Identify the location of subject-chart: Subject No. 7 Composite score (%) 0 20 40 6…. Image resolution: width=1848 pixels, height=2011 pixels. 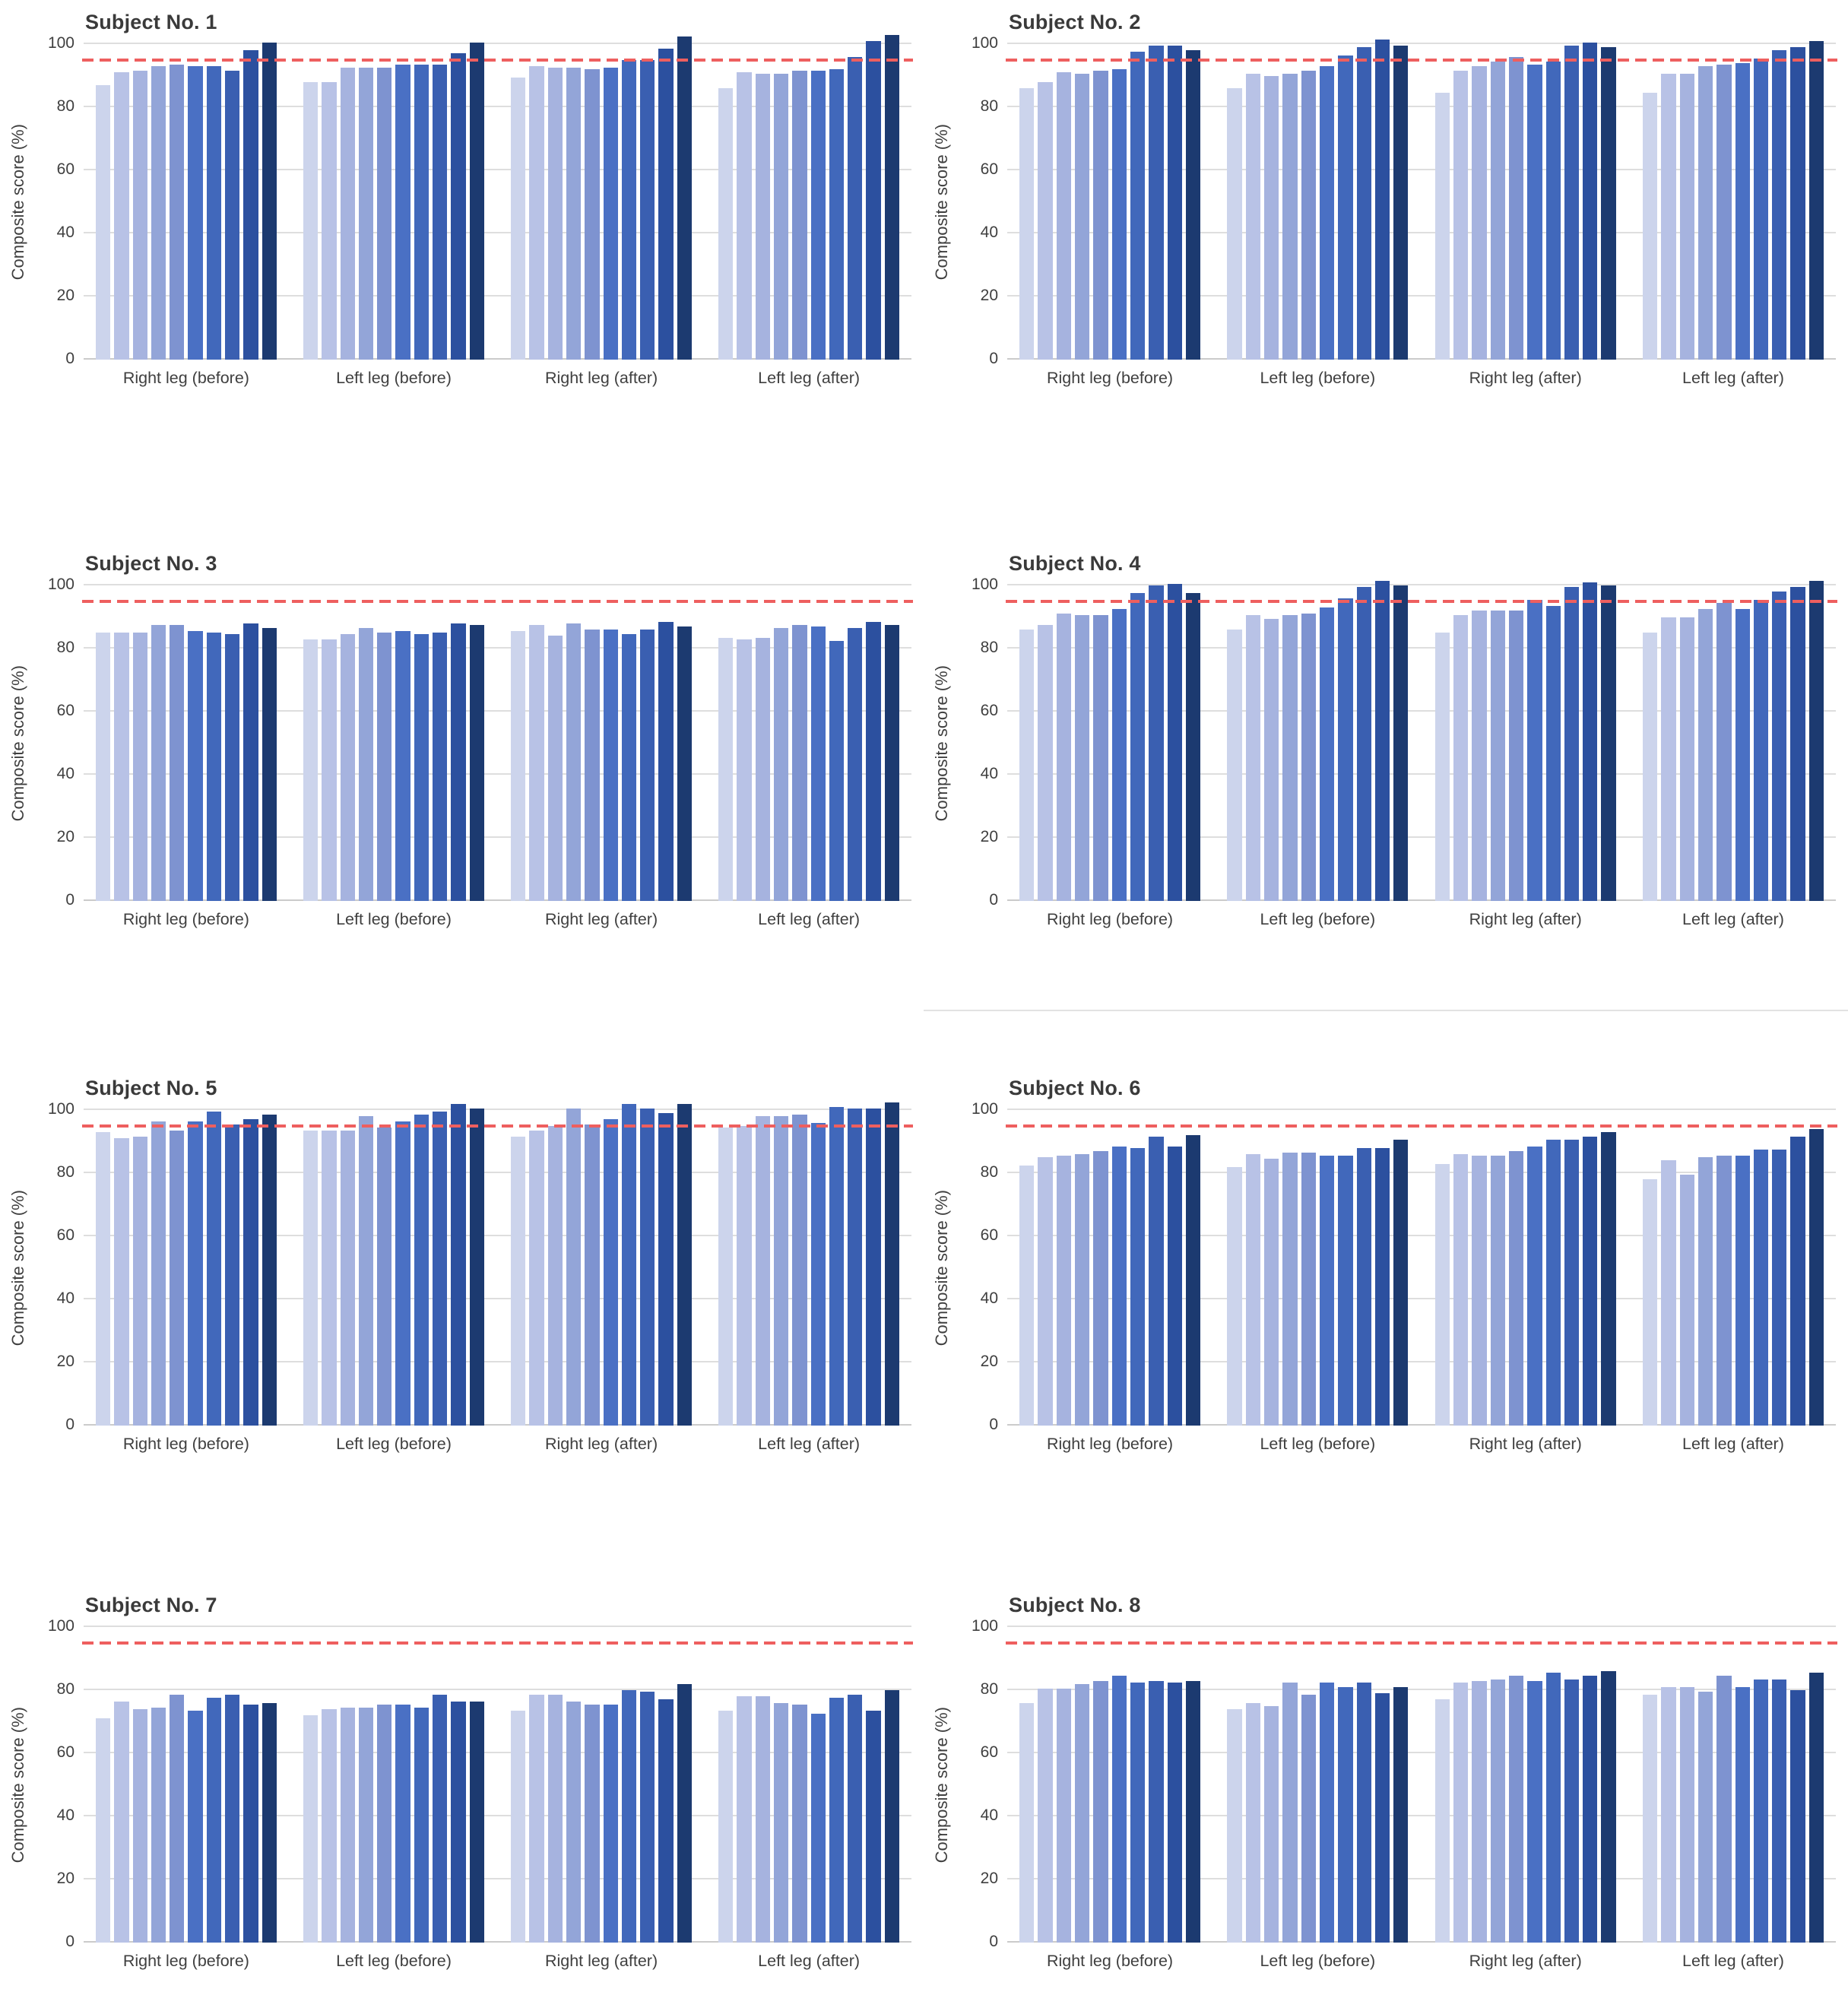
(462, 1788).